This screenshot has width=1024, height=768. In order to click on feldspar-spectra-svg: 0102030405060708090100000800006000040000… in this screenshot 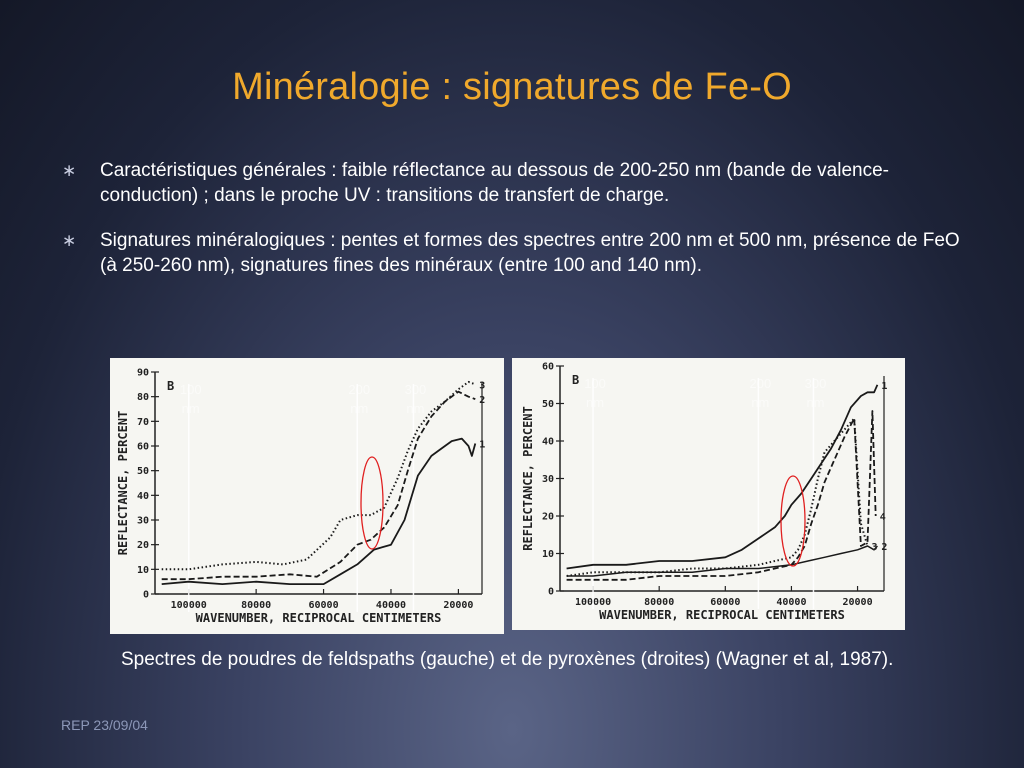, I will do `click(300, 497)`.